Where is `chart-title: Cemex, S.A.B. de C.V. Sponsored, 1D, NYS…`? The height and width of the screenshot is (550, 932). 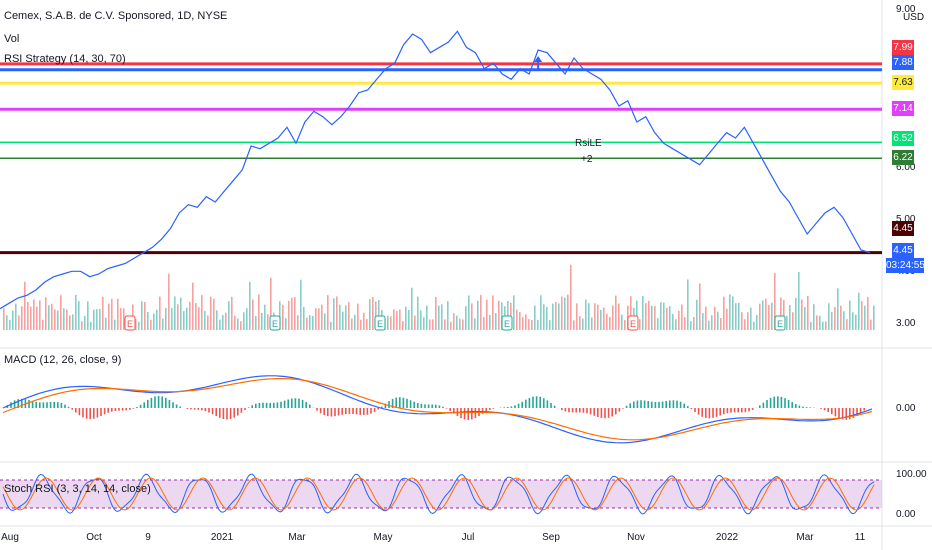
chart-title: Cemex, S.A.B. de C.V. Sponsored, 1D, NYS… is located at coordinates (116, 16).